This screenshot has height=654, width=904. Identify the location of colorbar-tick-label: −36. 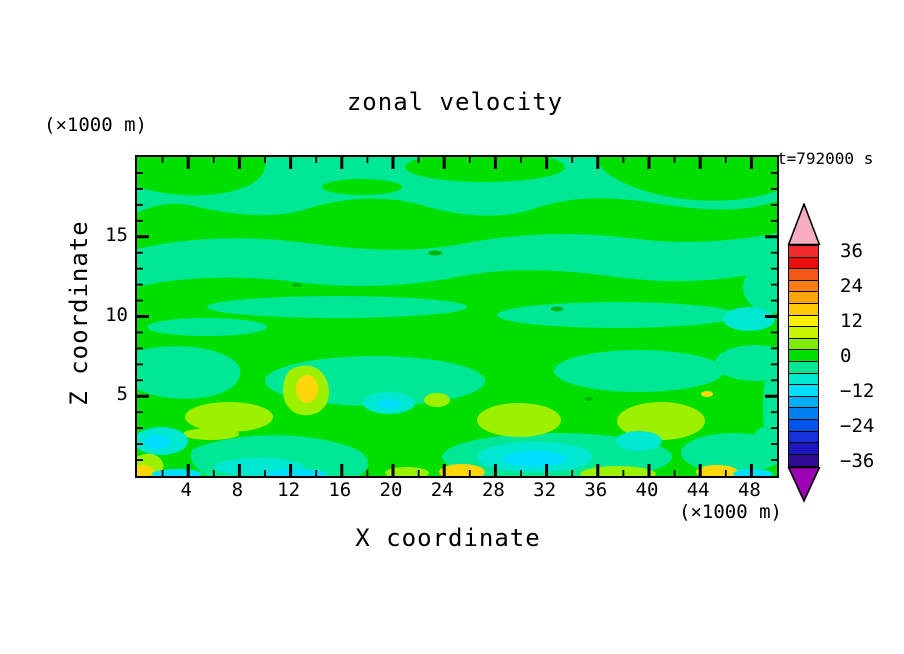
(857, 461).